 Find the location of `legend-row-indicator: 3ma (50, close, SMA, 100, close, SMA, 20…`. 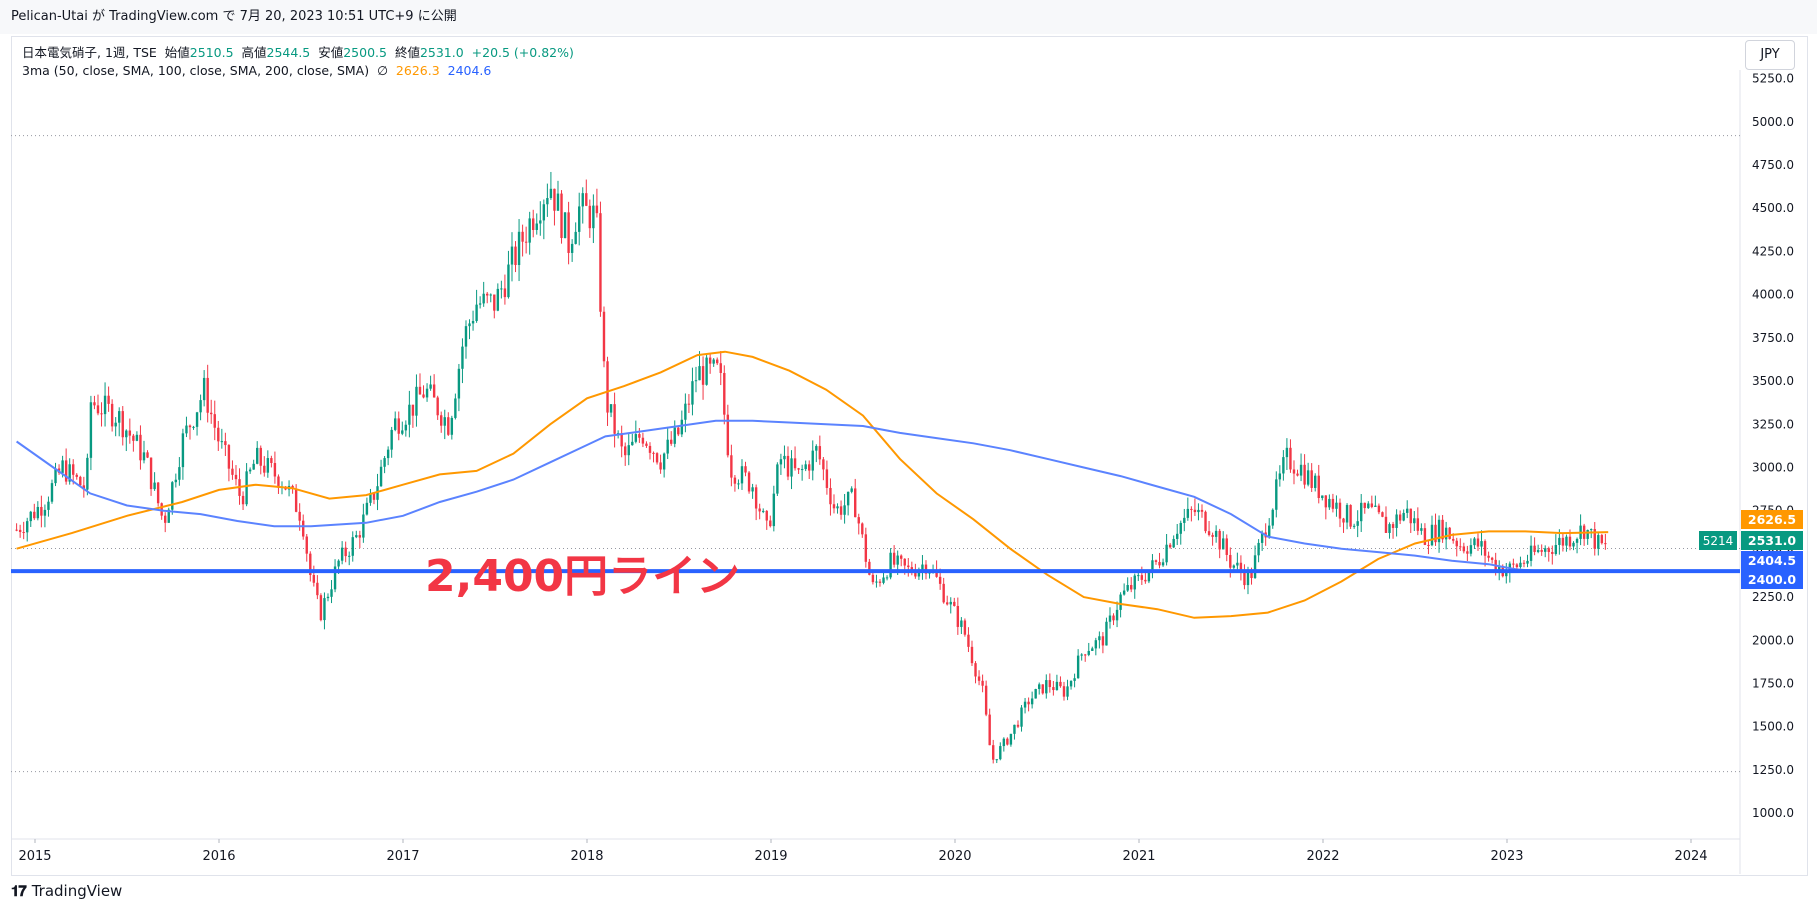

legend-row-indicator: 3ma (50, close, SMA, 100, close, SMA, 20… is located at coordinates (256, 70).